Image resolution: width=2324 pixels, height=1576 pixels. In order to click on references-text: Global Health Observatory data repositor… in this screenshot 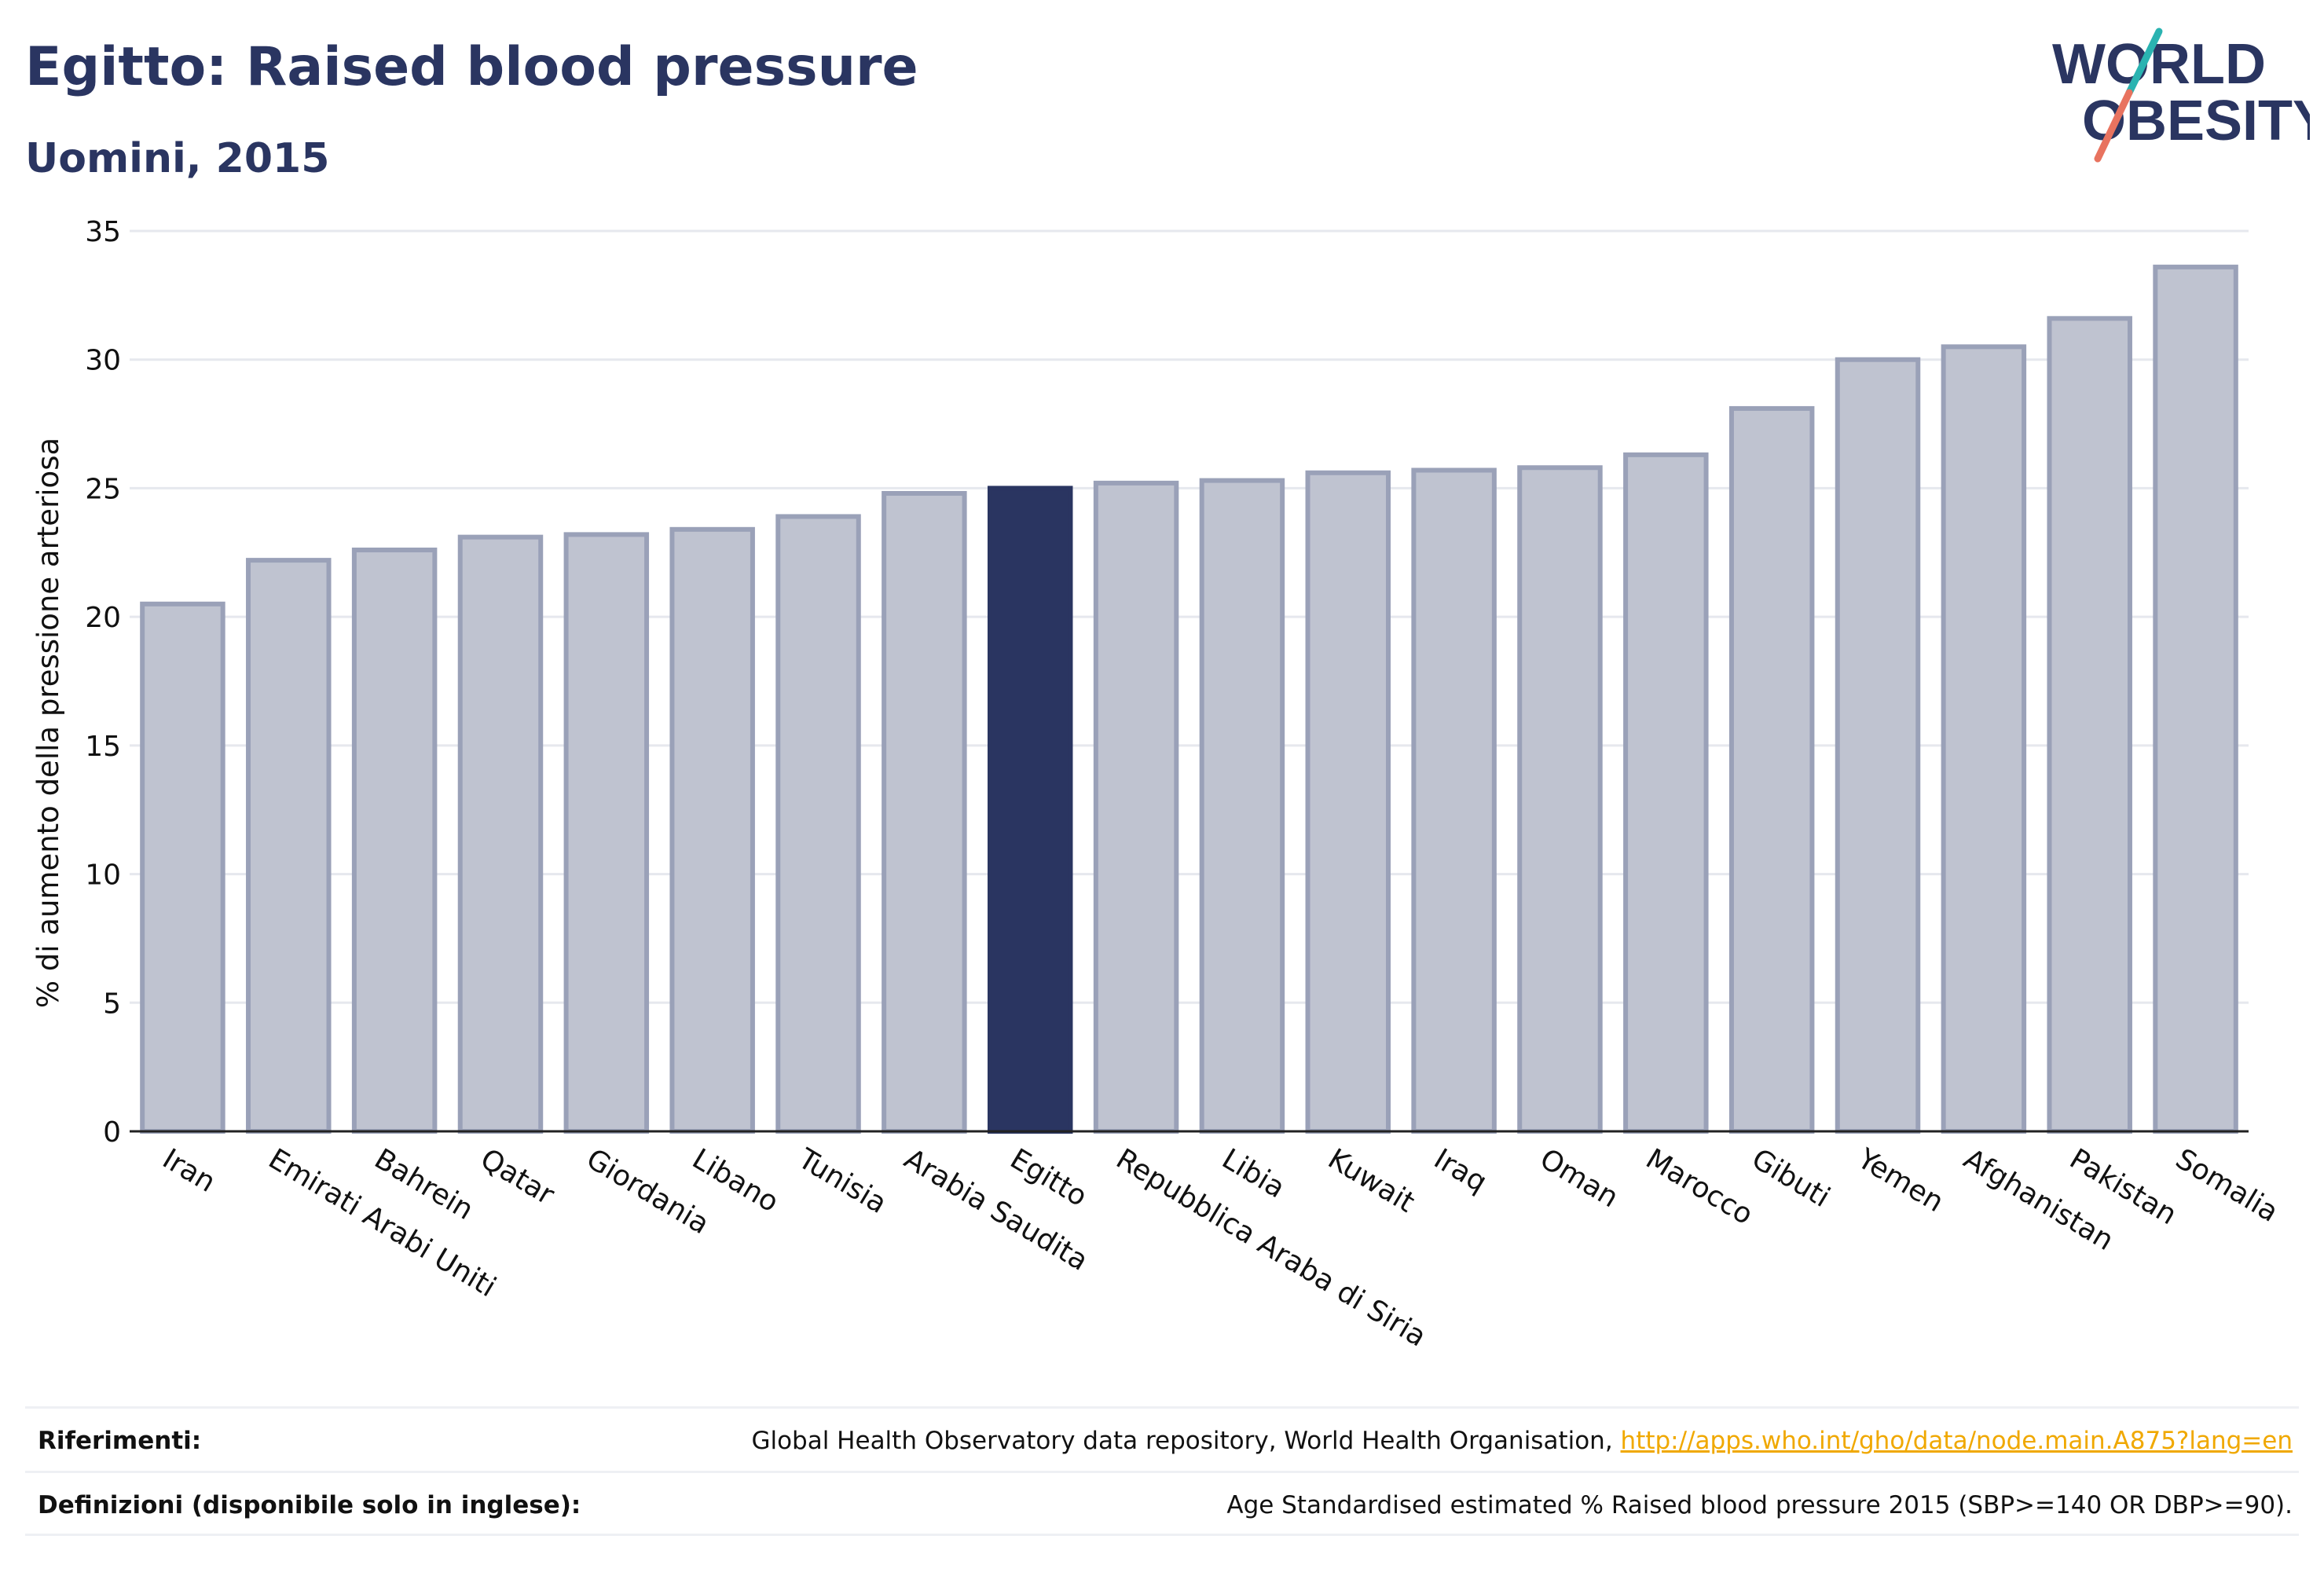, I will do `click(1522, 1441)`.